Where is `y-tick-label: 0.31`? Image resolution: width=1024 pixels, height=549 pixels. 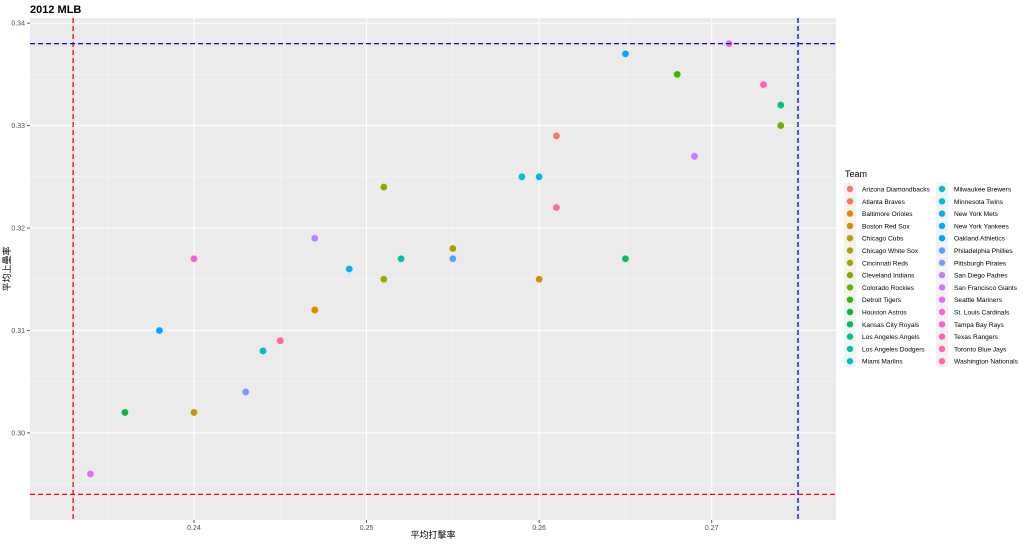
y-tick-label: 0.31 is located at coordinates (18, 331).